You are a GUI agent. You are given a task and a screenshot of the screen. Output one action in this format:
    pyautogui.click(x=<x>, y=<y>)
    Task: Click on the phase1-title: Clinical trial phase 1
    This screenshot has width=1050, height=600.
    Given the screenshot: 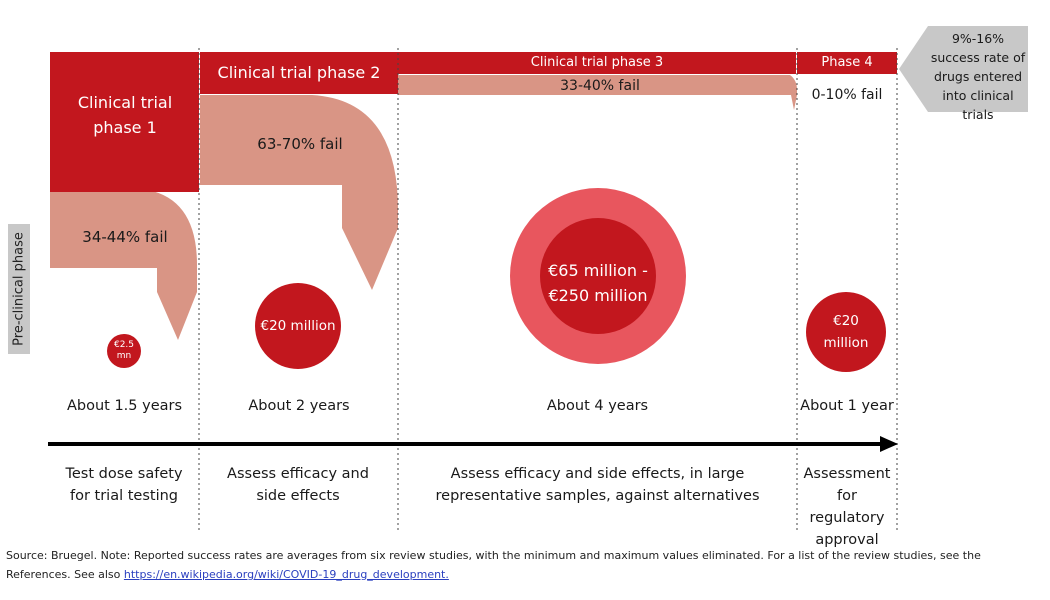 What is the action you would take?
    pyautogui.click(x=125, y=115)
    